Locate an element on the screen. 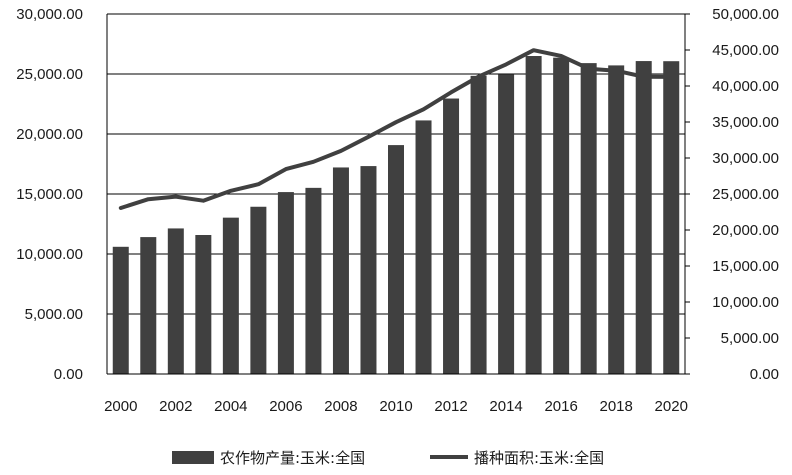 Image resolution: width=792 pixels, height=475 pixels. x-tick-label: 2002 is located at coordinates (175, 406).